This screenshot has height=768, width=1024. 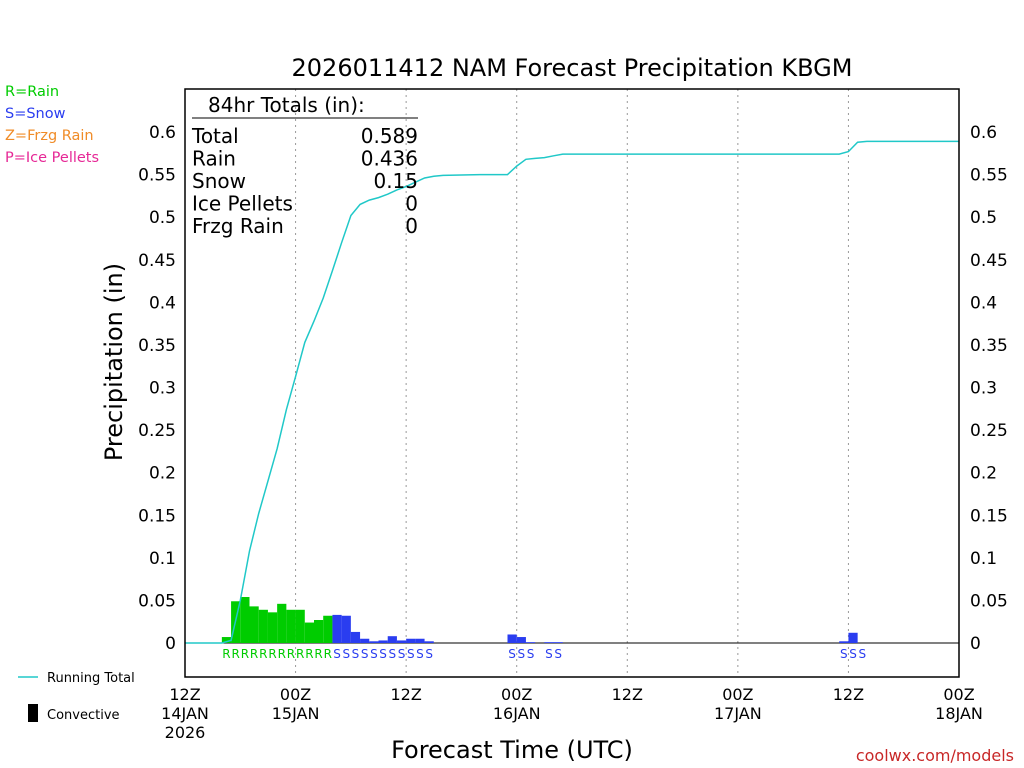 I want to click on totals-row-label: Total, so click(x=215, y=136).